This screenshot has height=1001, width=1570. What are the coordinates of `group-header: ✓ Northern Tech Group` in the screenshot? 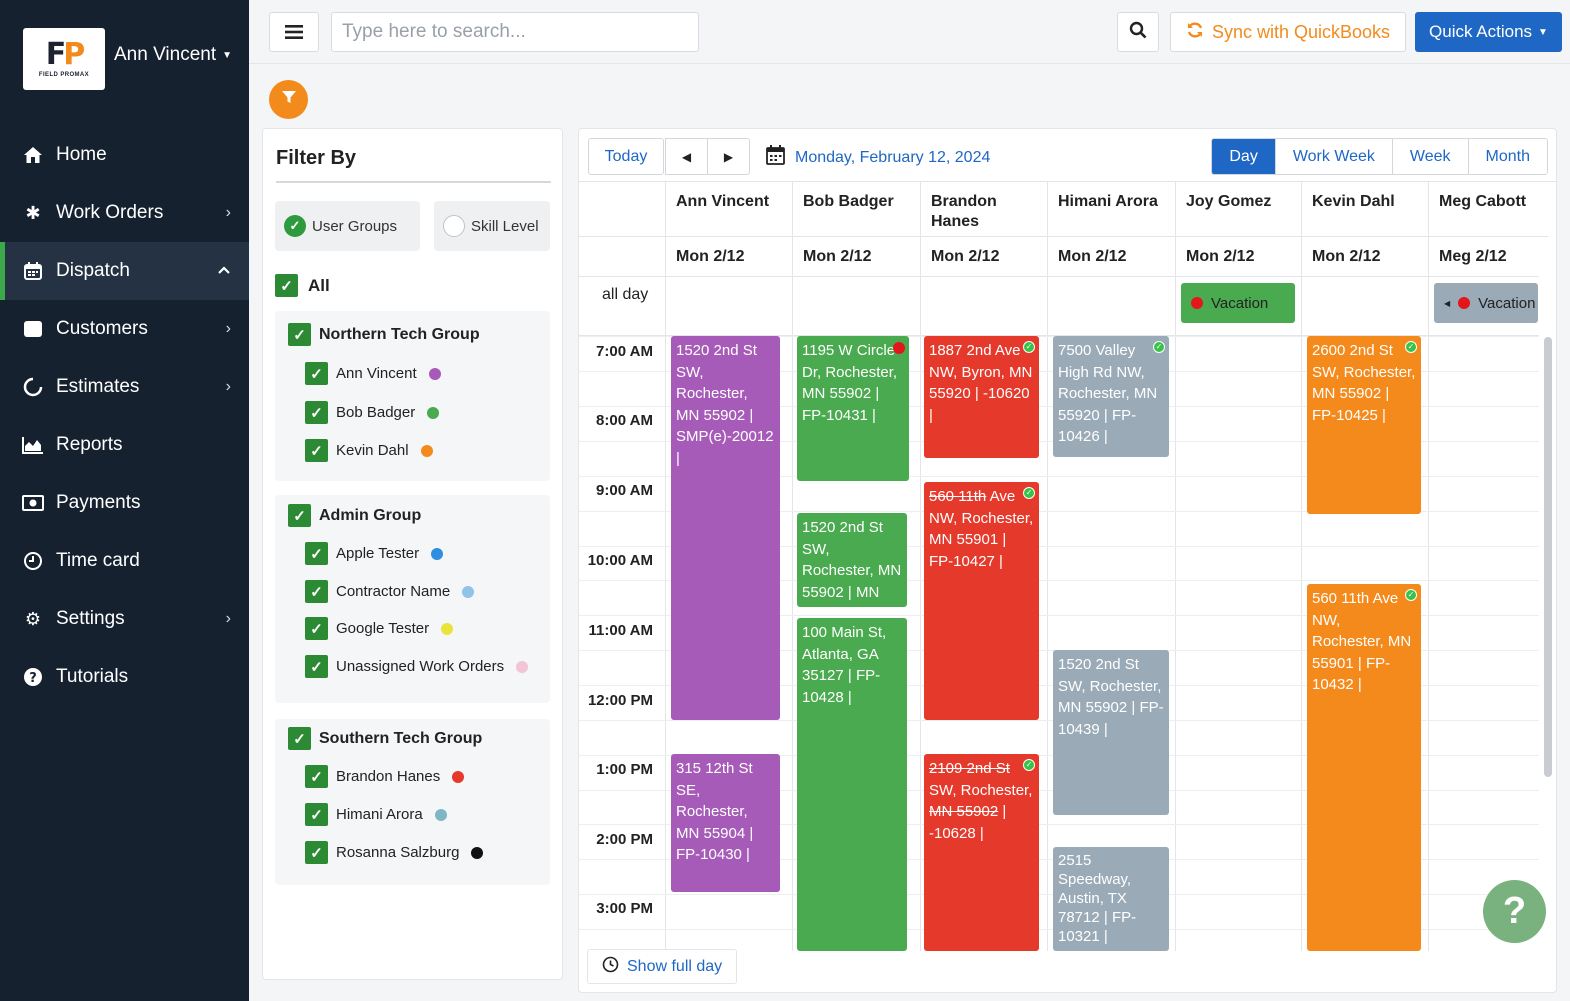 It's located at (384, 334).